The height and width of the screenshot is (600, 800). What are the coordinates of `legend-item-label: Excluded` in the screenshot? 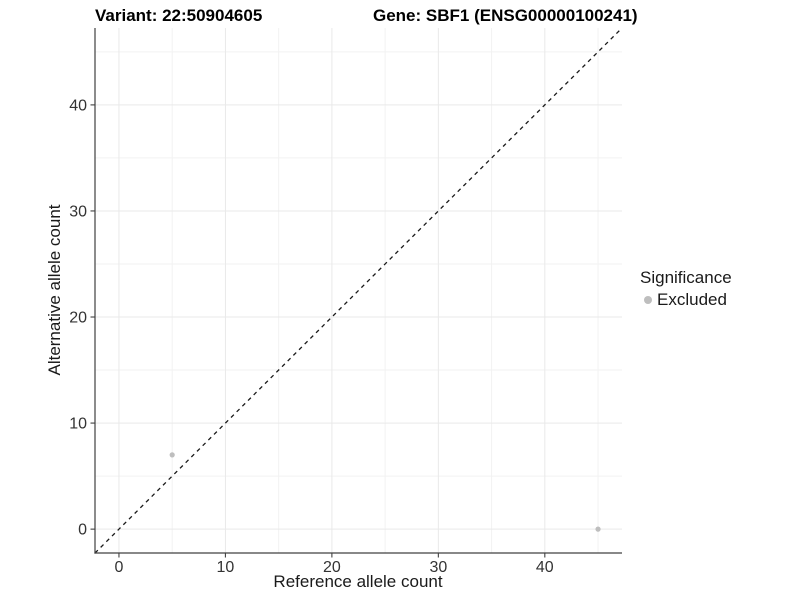 It's located at (692, 299).